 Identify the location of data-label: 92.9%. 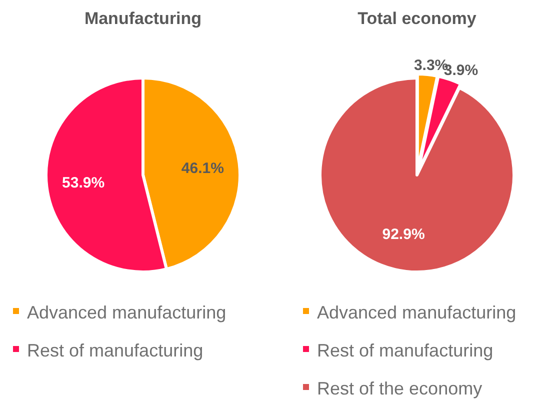
(403, 234).